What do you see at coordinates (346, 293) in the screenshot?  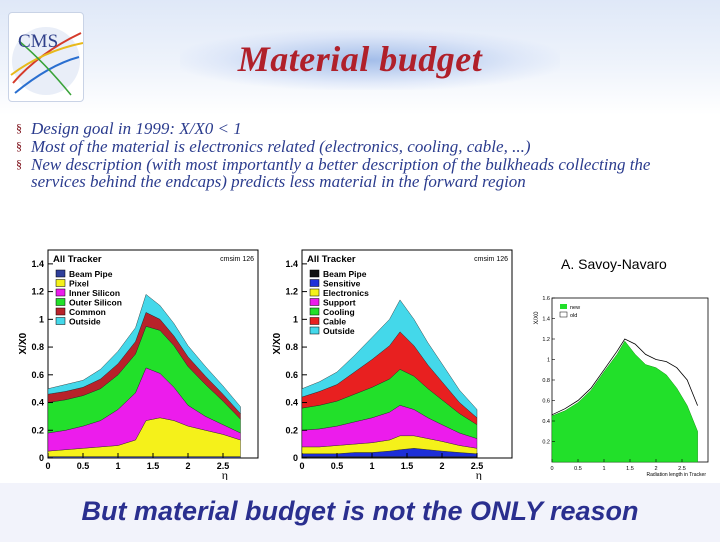 I see `legend-label: Electronics` at bounding box center [346, 293].